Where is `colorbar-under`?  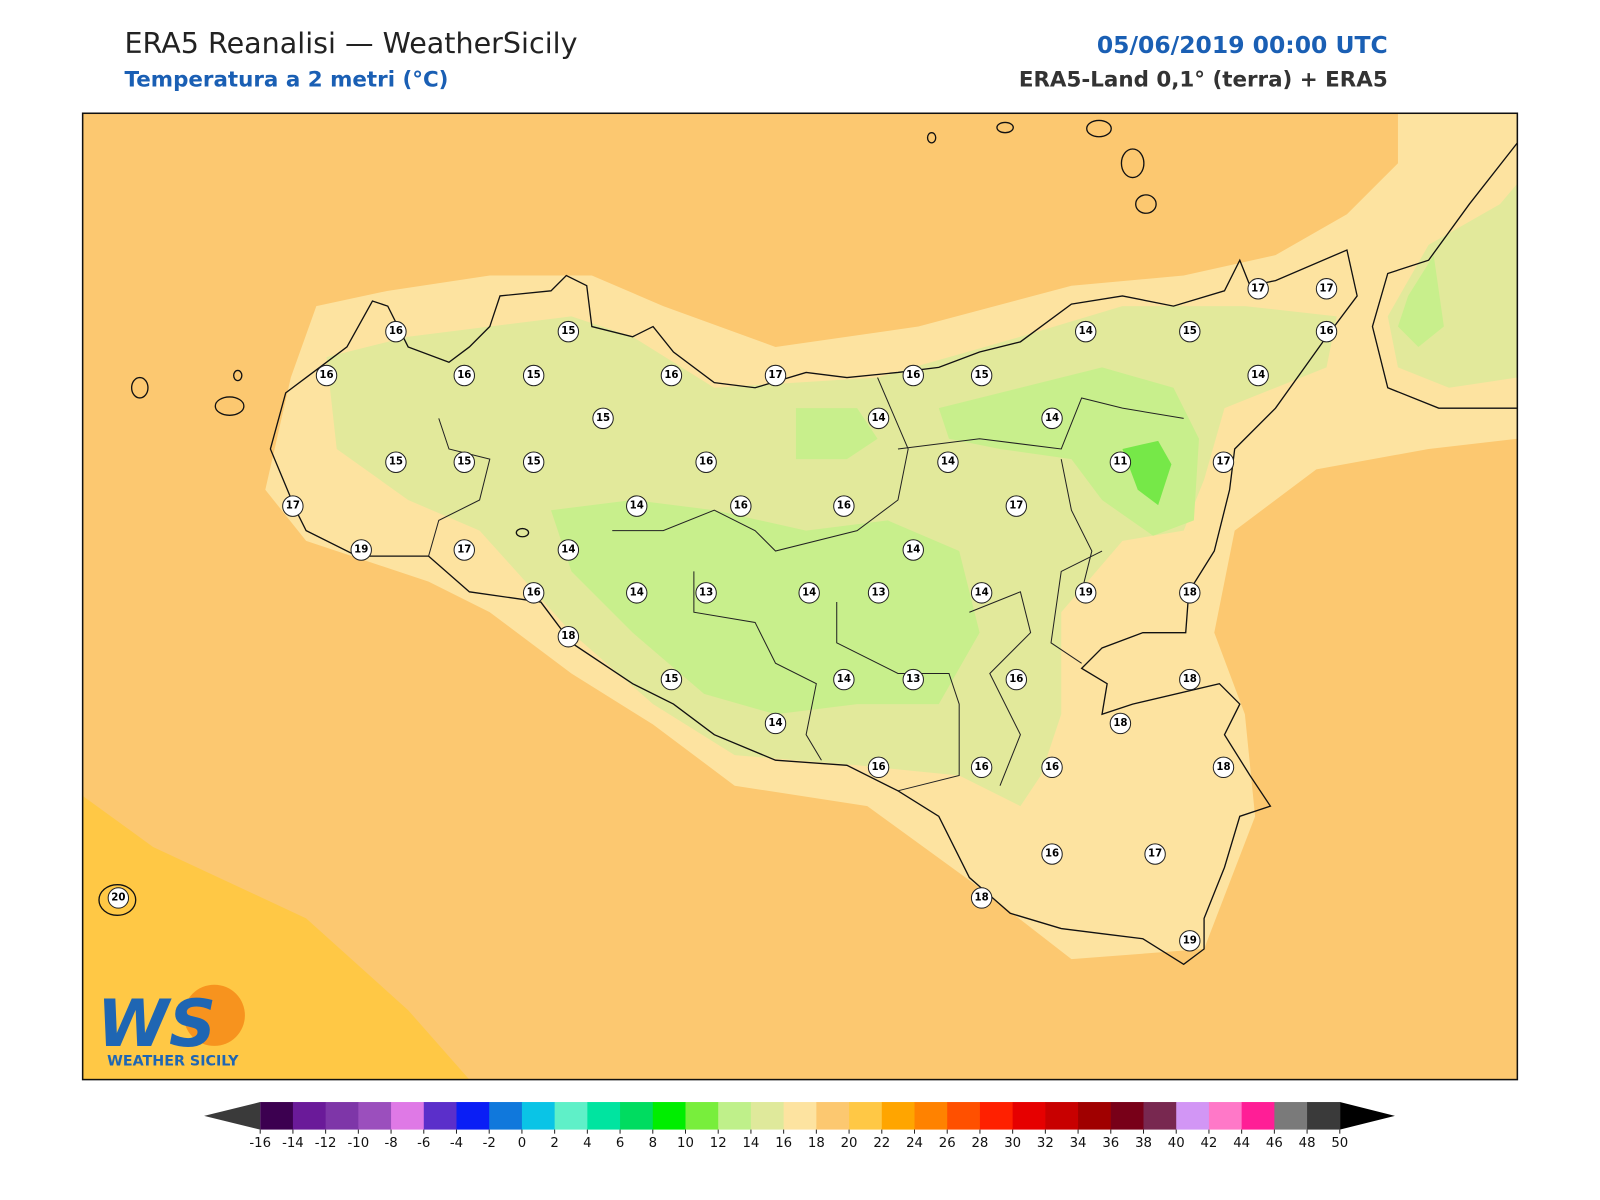 colorbar-under is located at coordinates (232, 1116).